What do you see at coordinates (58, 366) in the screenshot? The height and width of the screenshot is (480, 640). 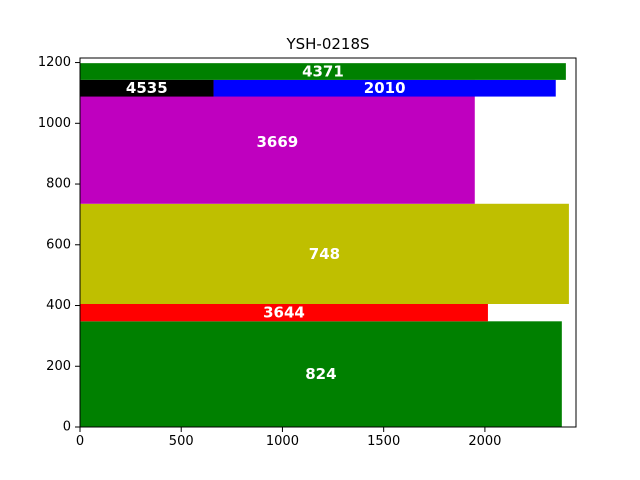 I see `y-tick-label: 200` at bounding box center [58, 366].